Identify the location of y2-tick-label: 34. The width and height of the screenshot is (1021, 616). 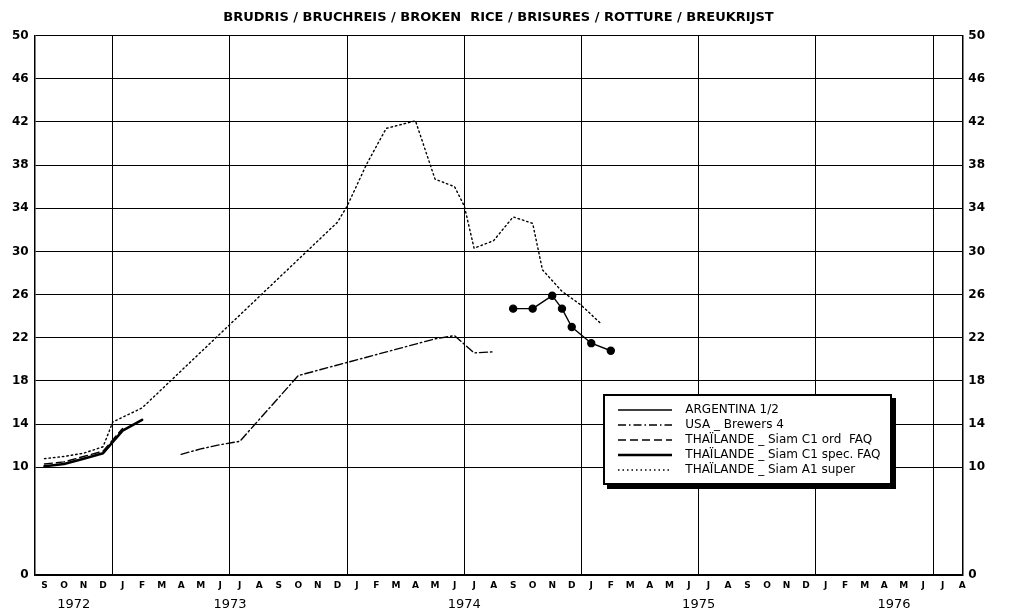
(976, 207).